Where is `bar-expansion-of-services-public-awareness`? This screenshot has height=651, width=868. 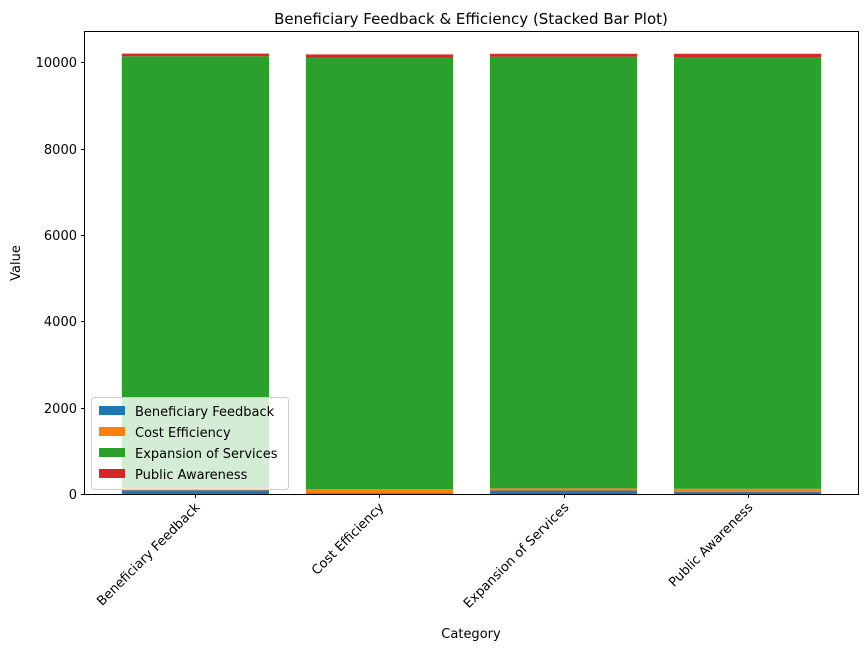
bar-expansion-of-services-public-awareness is located at coordinates (563, 55).